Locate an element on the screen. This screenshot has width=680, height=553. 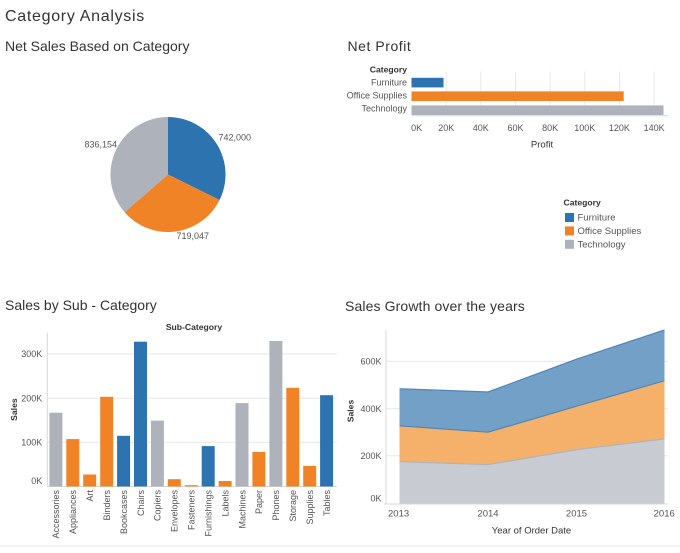
svg-text: Sales Growth over the years is located at coordinates (435, 306).